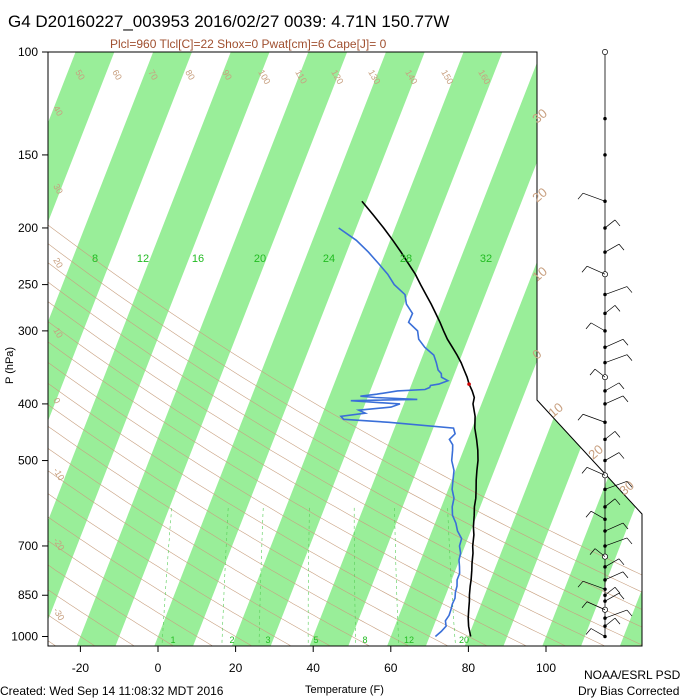  I want to click on org-label: NOAA/ESRL PSD, so click(632, 675).